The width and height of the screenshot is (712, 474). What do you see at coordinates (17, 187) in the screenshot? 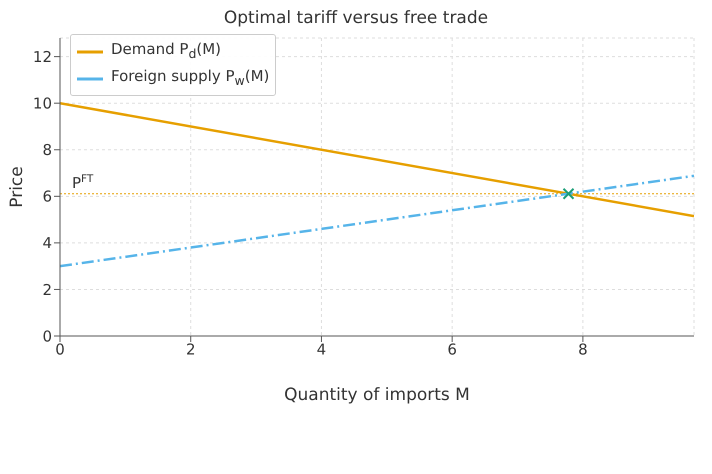
I see `y-axis-title: Price` at bounding box center [17, 187].